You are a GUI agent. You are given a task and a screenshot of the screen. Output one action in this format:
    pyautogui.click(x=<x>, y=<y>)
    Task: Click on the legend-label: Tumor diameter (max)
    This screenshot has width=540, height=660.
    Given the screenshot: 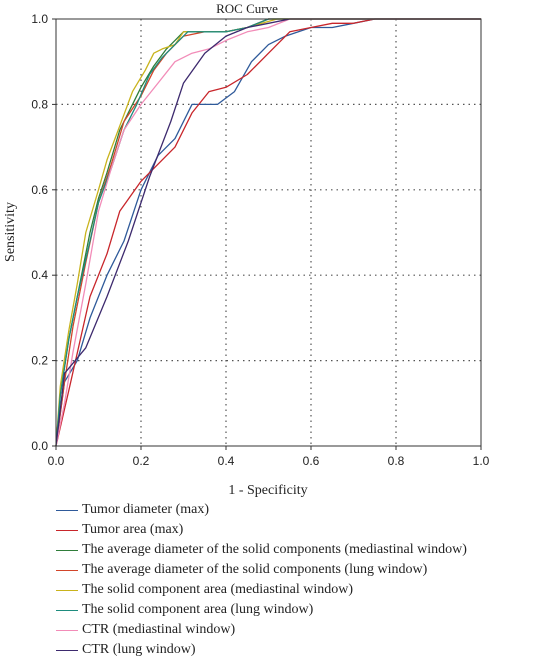 What is the action you would take?
    pyautogui.click(x=146, y=509)
    